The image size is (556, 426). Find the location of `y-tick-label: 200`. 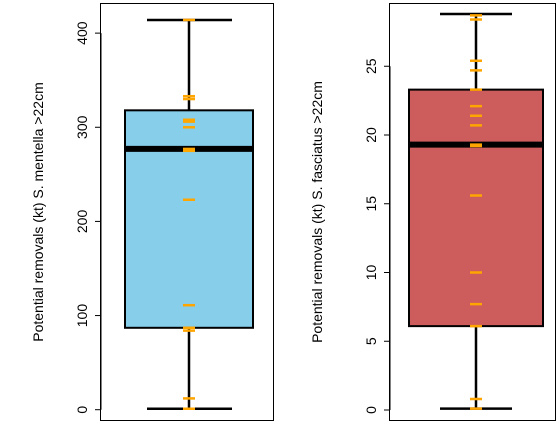

y-tick-label: 200 is located at coordinates (82, 222).